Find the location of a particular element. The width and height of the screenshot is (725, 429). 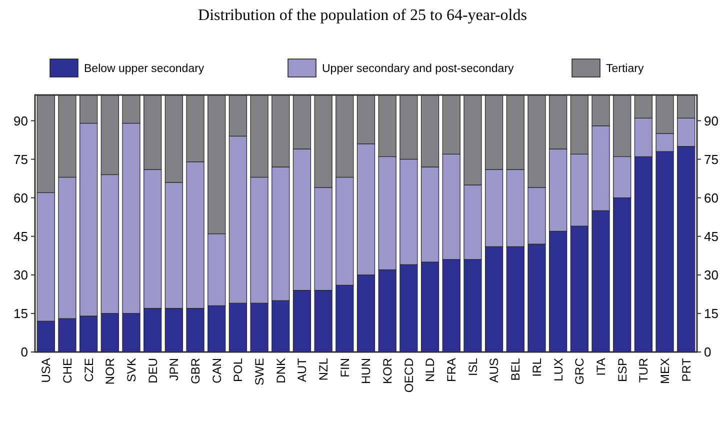

x-tick-label: CAN is located at coordinates (217, 371).